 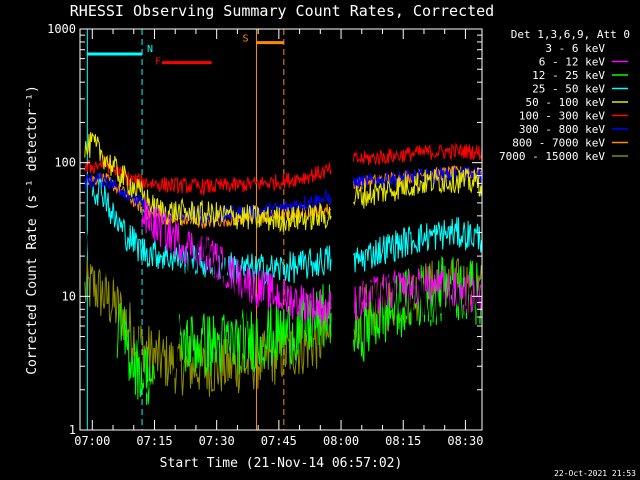 I want to click on annotation-label-2: N, so click(x=150, y=49).